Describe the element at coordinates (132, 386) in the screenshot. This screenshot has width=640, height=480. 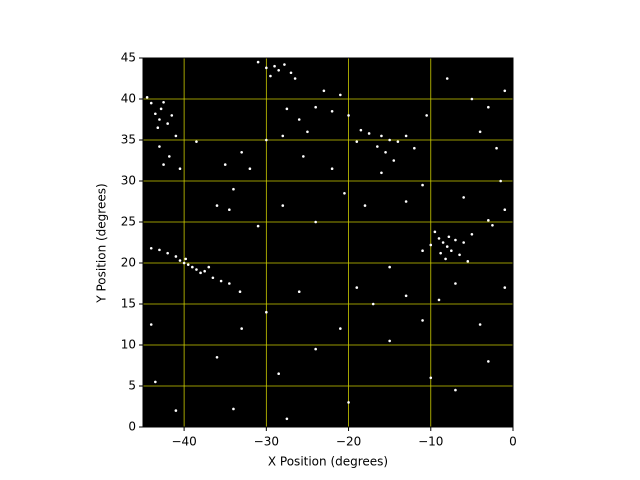
I see `y-tick-label: 5` at that location.